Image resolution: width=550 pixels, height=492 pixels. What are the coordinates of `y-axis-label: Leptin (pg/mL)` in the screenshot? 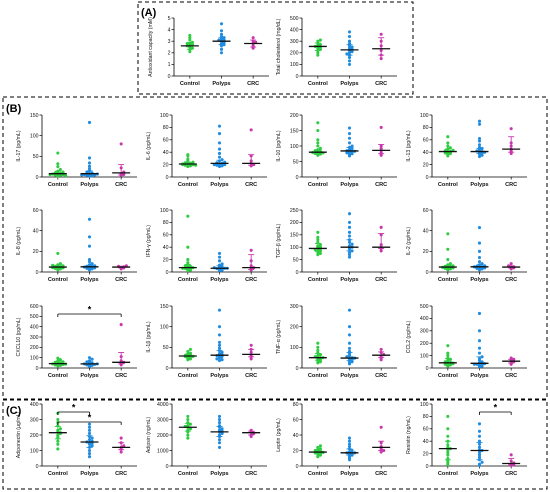 It's located at (279, 435).